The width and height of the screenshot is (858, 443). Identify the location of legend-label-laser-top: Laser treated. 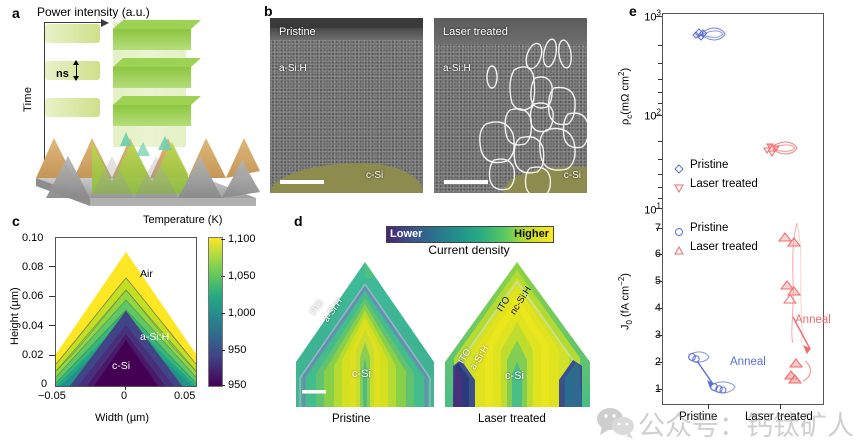
(724, 184).